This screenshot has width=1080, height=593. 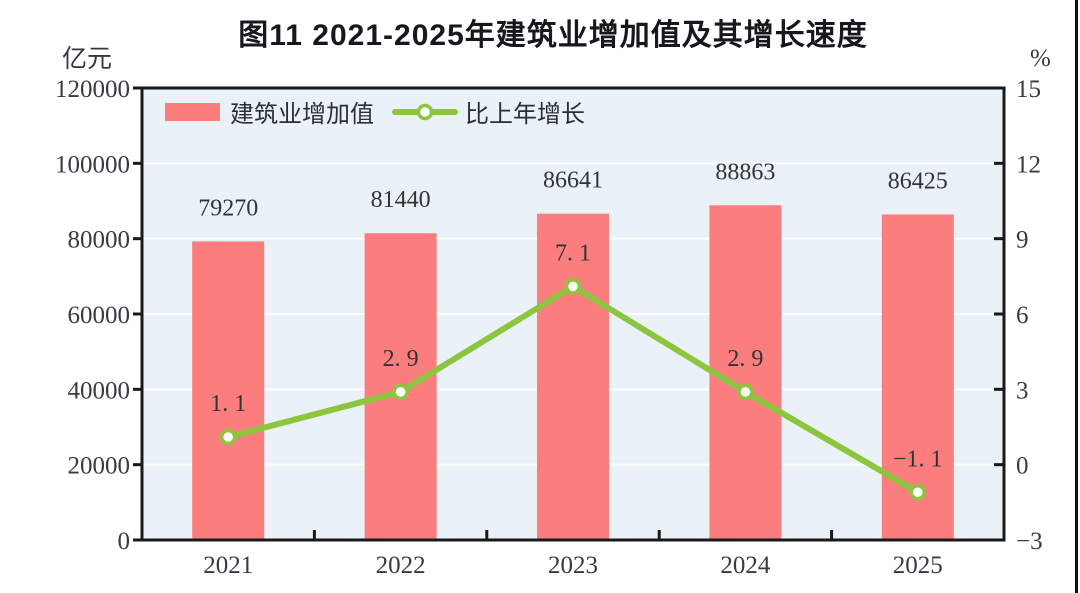 I want to click on bar-2024, so click(x=745, y=372).